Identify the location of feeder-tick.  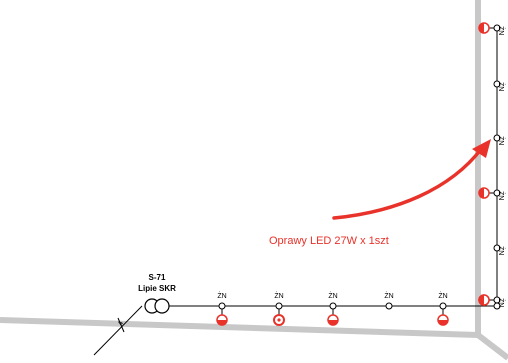
(121, 325).